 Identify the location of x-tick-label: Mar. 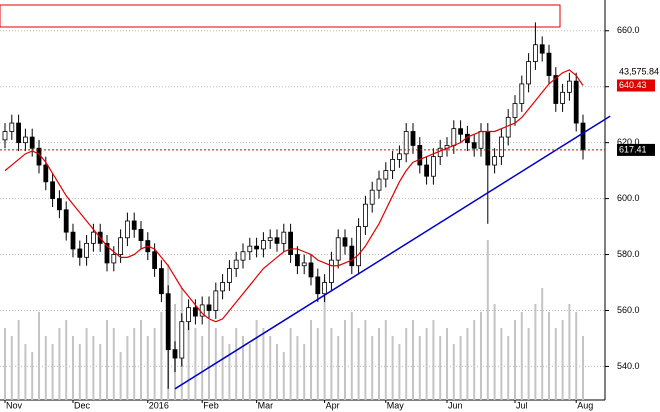
(266, 405).